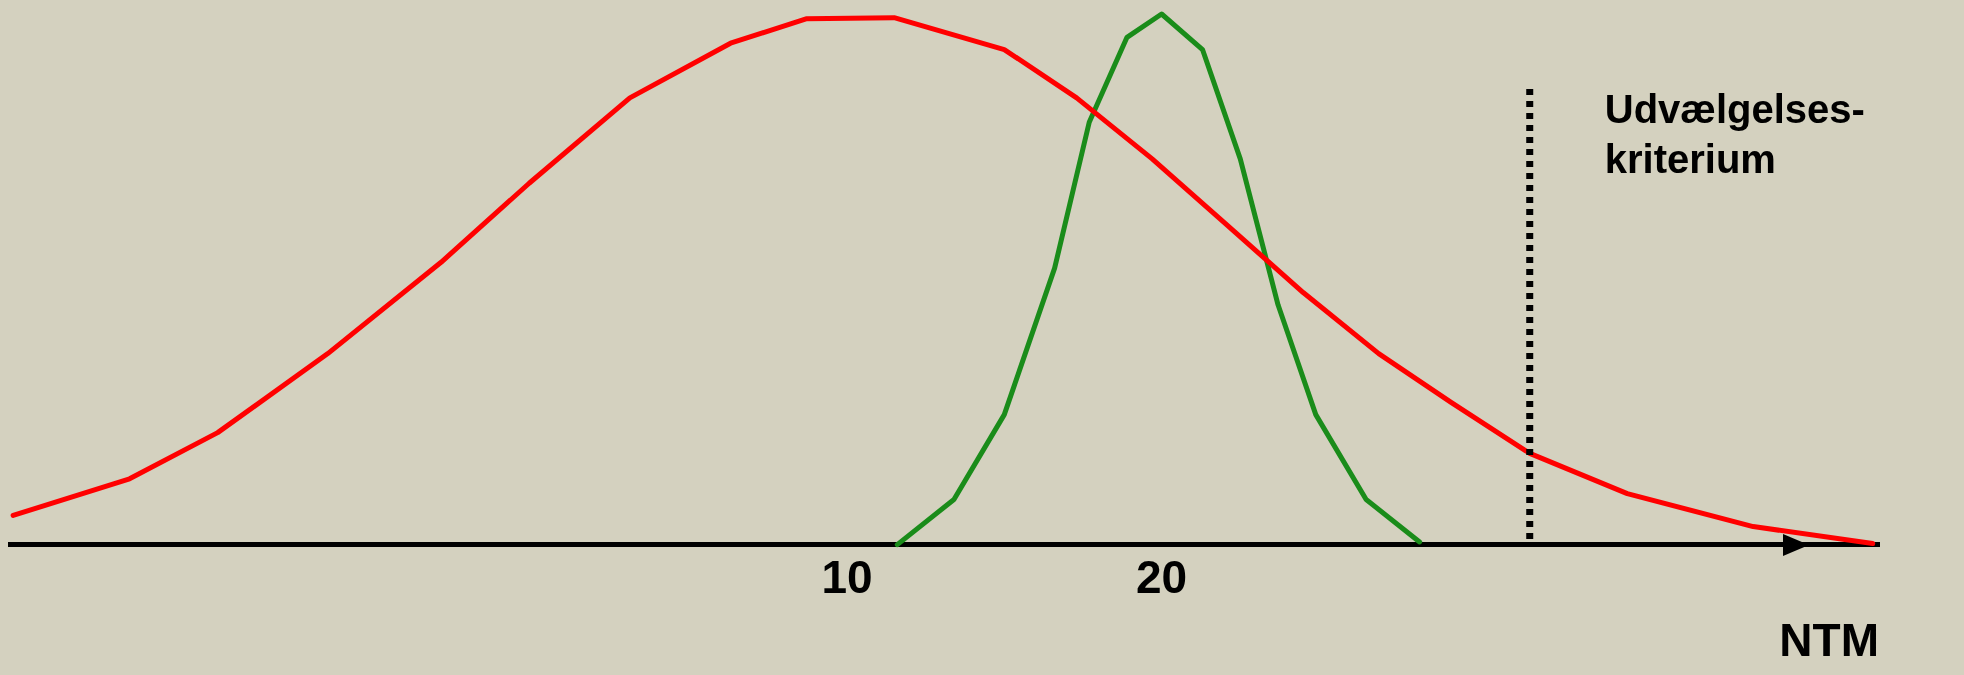  What do you see at coordinates (1162, 576) in the screenshot?
I see `x-tick-label: 20` at bounding box center [1162, 576].